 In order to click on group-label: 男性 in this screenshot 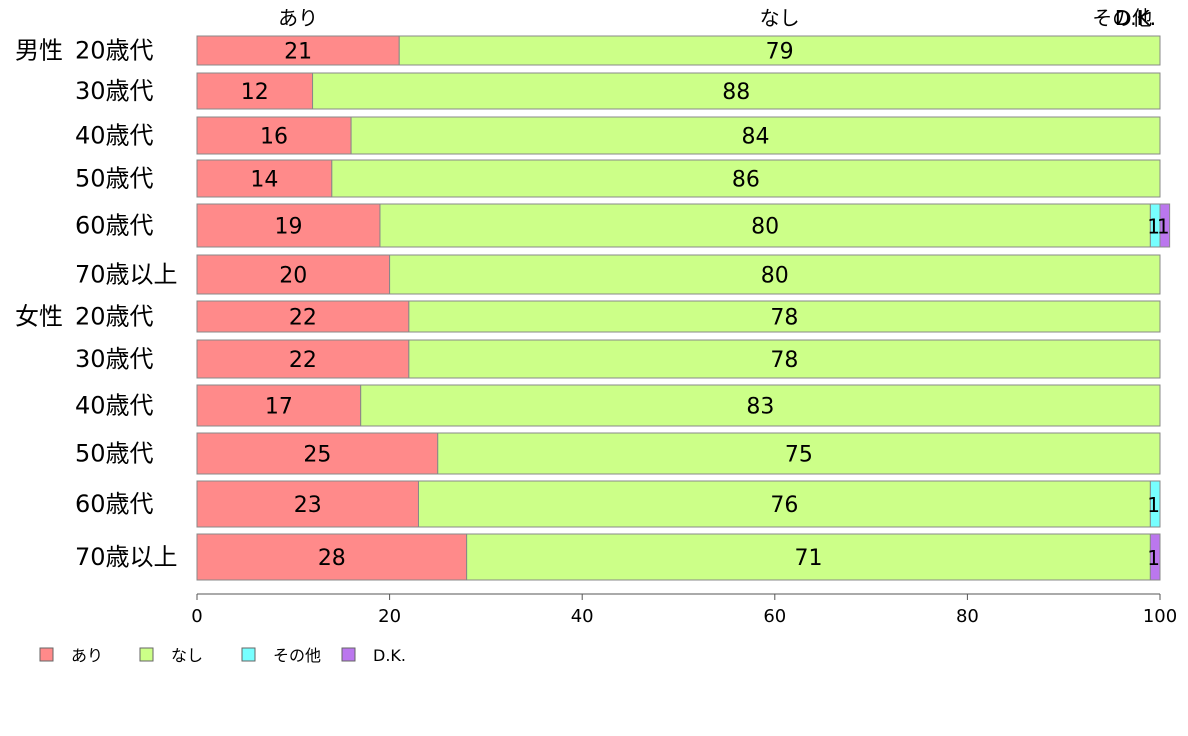, I will do `click(39, 51)`.